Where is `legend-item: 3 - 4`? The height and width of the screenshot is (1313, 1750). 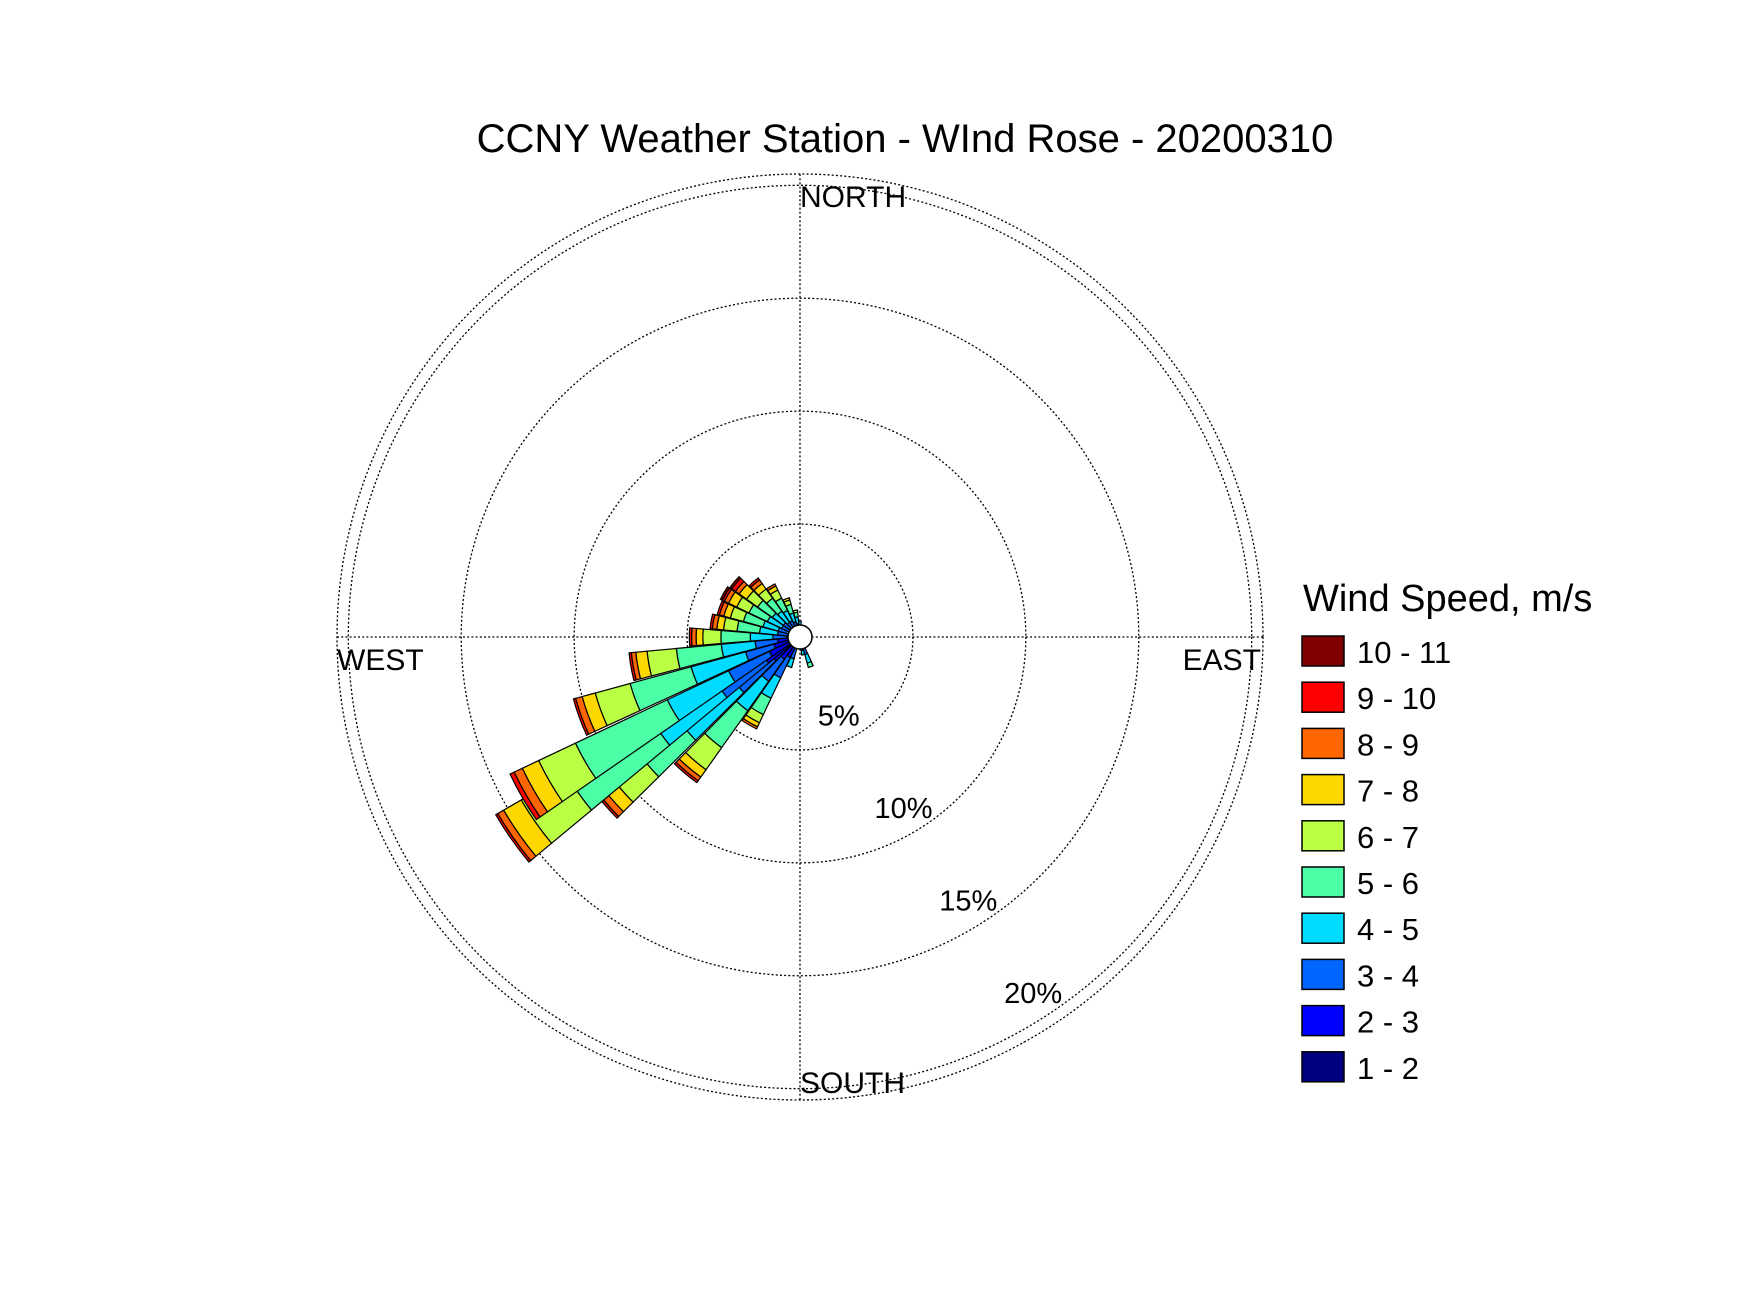
legend-item: 3 - 4 is located at coordinates (1360, 975).